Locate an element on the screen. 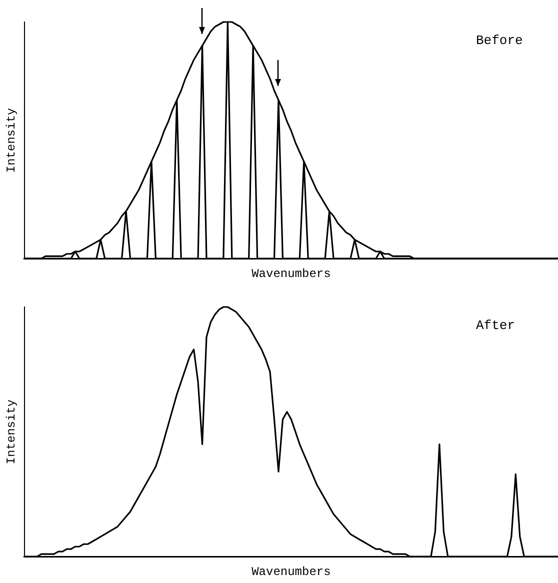 The width and height of the screenshot is (558, 583). annotation: After is located at coordinates (496, 325).